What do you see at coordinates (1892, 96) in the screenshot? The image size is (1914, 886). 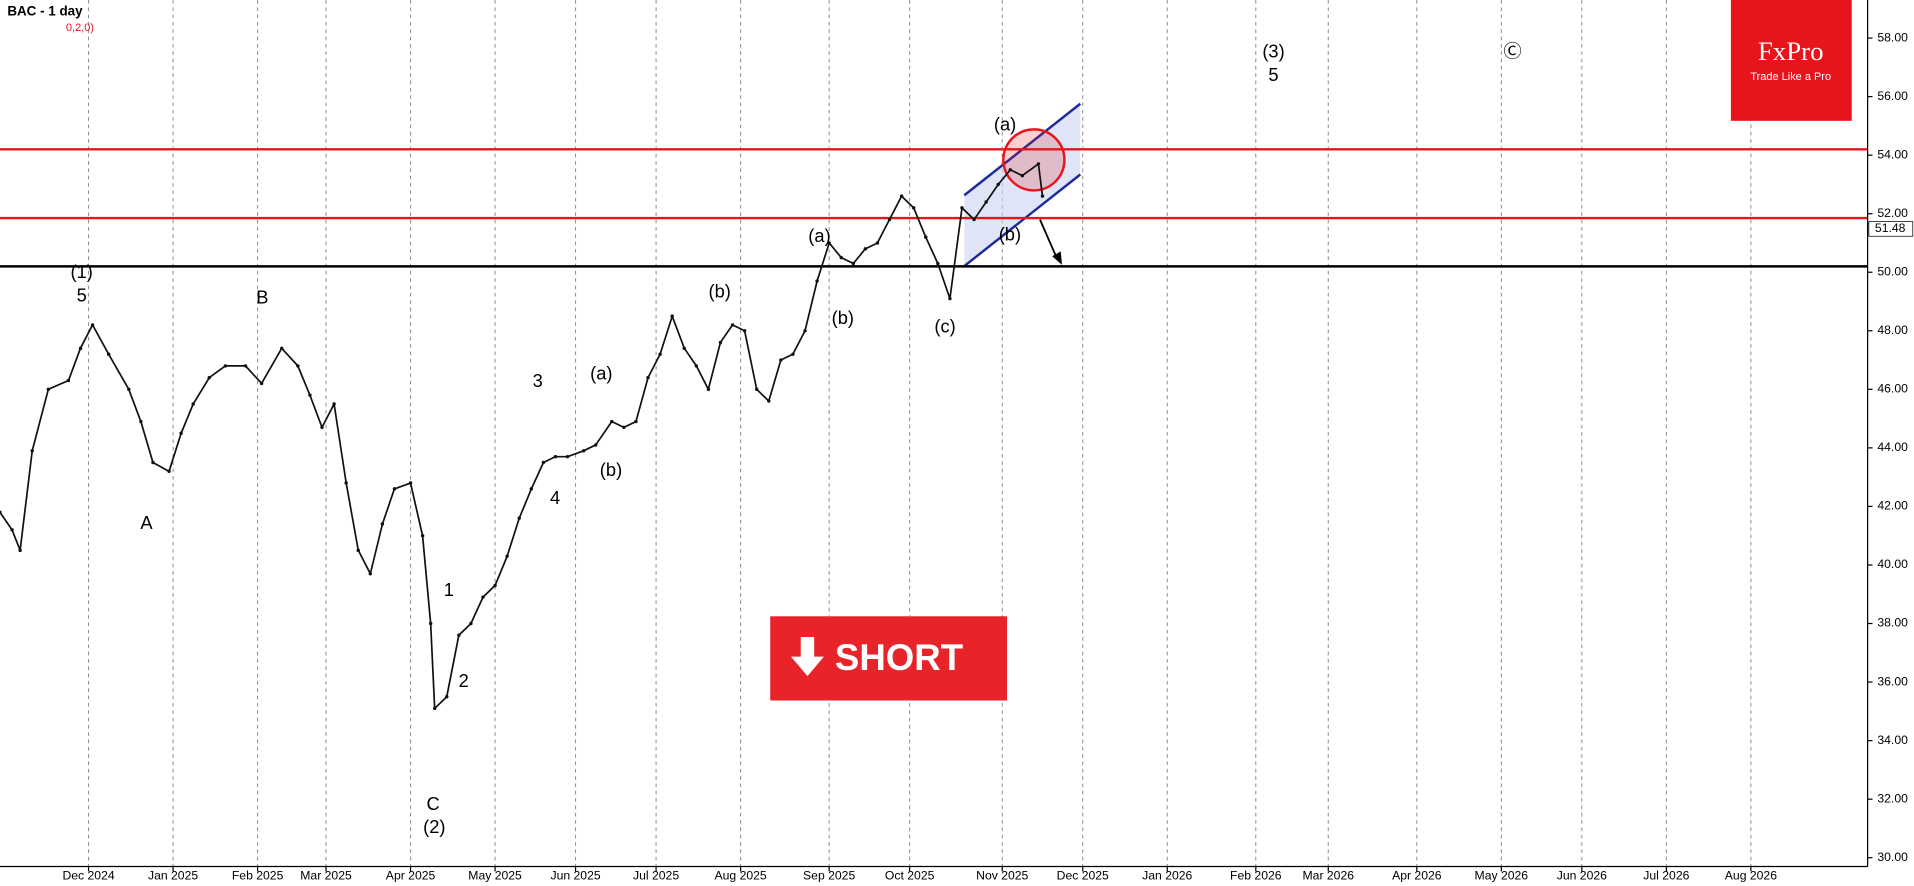 I see `y-tick-label: 56.00` at bounding box center [1892, 96].